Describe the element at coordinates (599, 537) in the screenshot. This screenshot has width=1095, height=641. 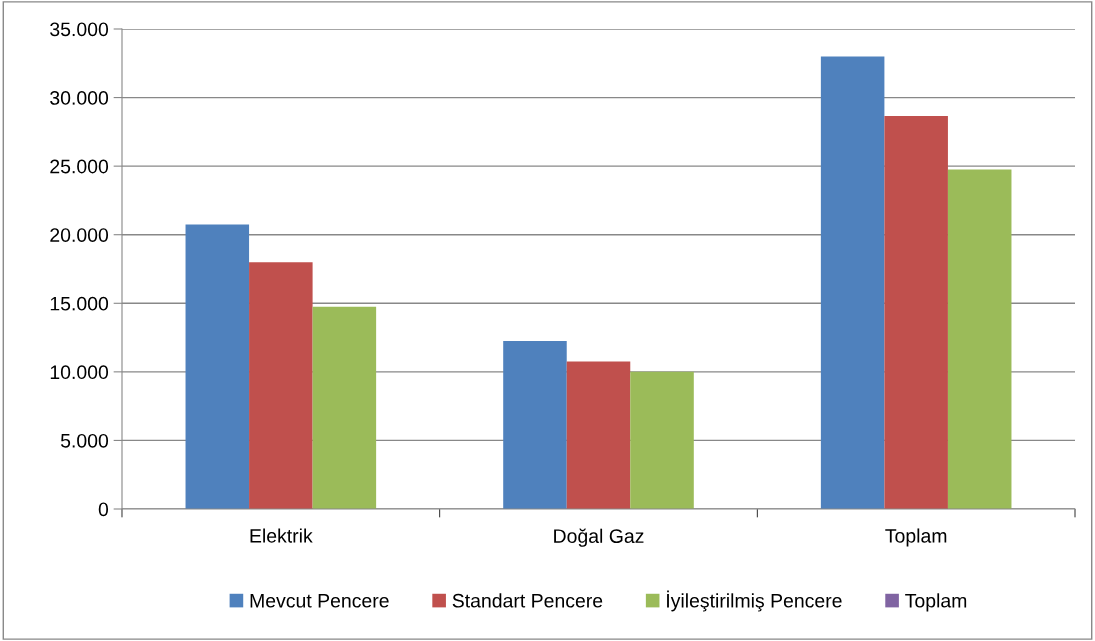
I see `x-tick-label: Doğal Gaz` at that location.